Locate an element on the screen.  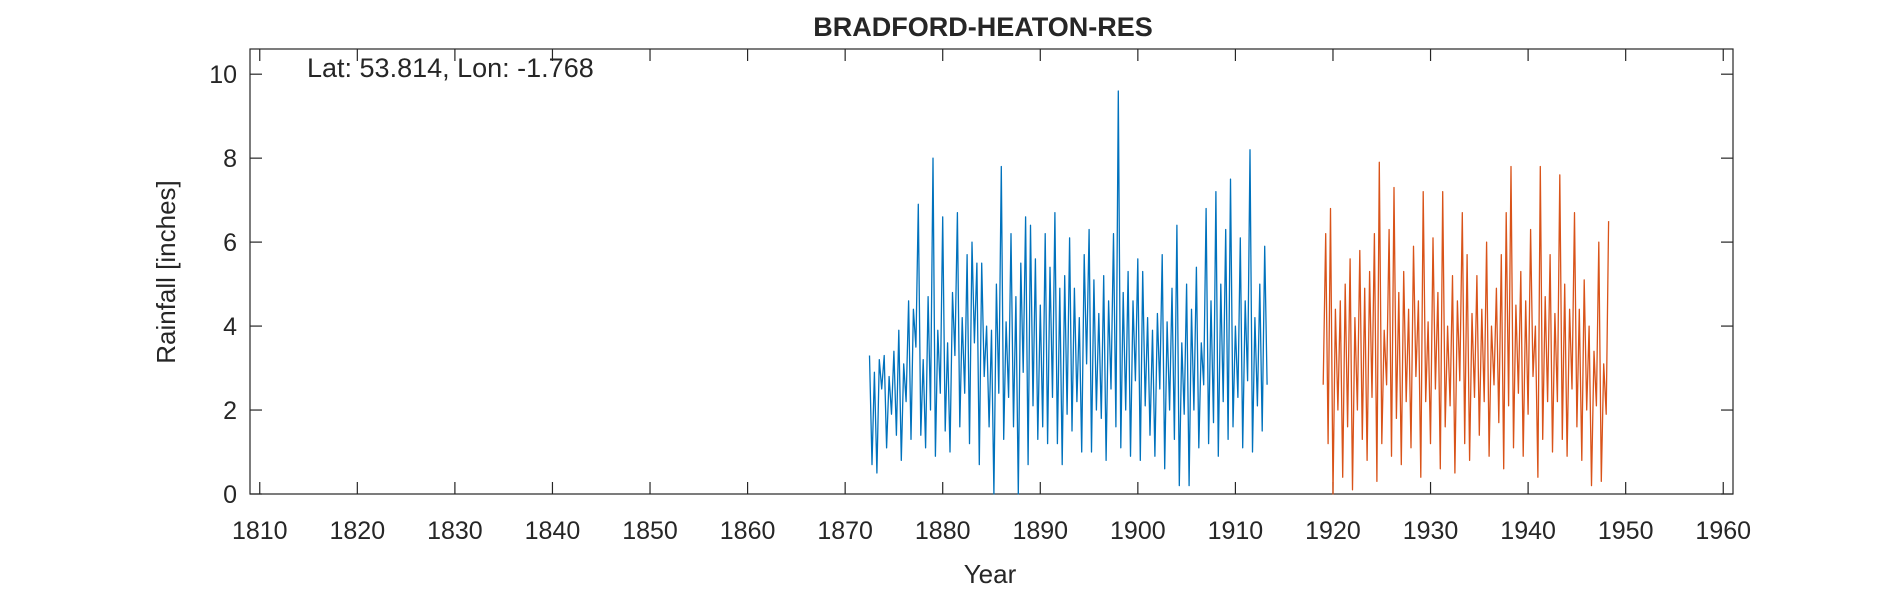
x-axis-label: Year is located at coordinates (990, 574).